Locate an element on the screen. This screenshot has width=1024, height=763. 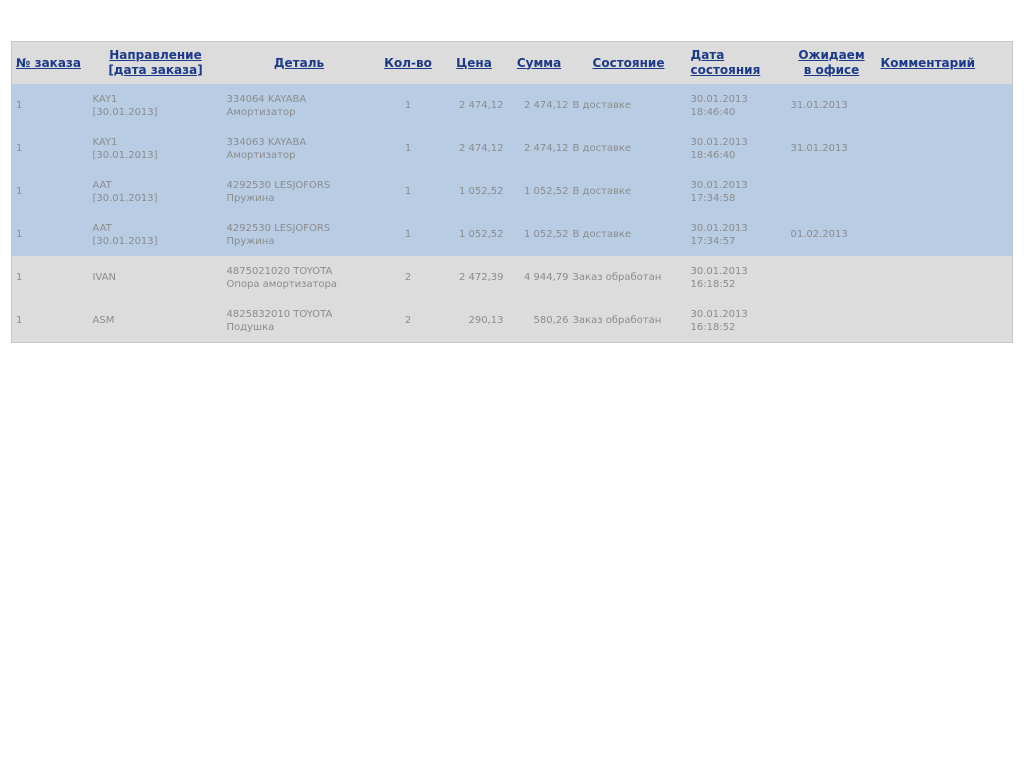
header-label: Дата is located at coordinates (707, 55).